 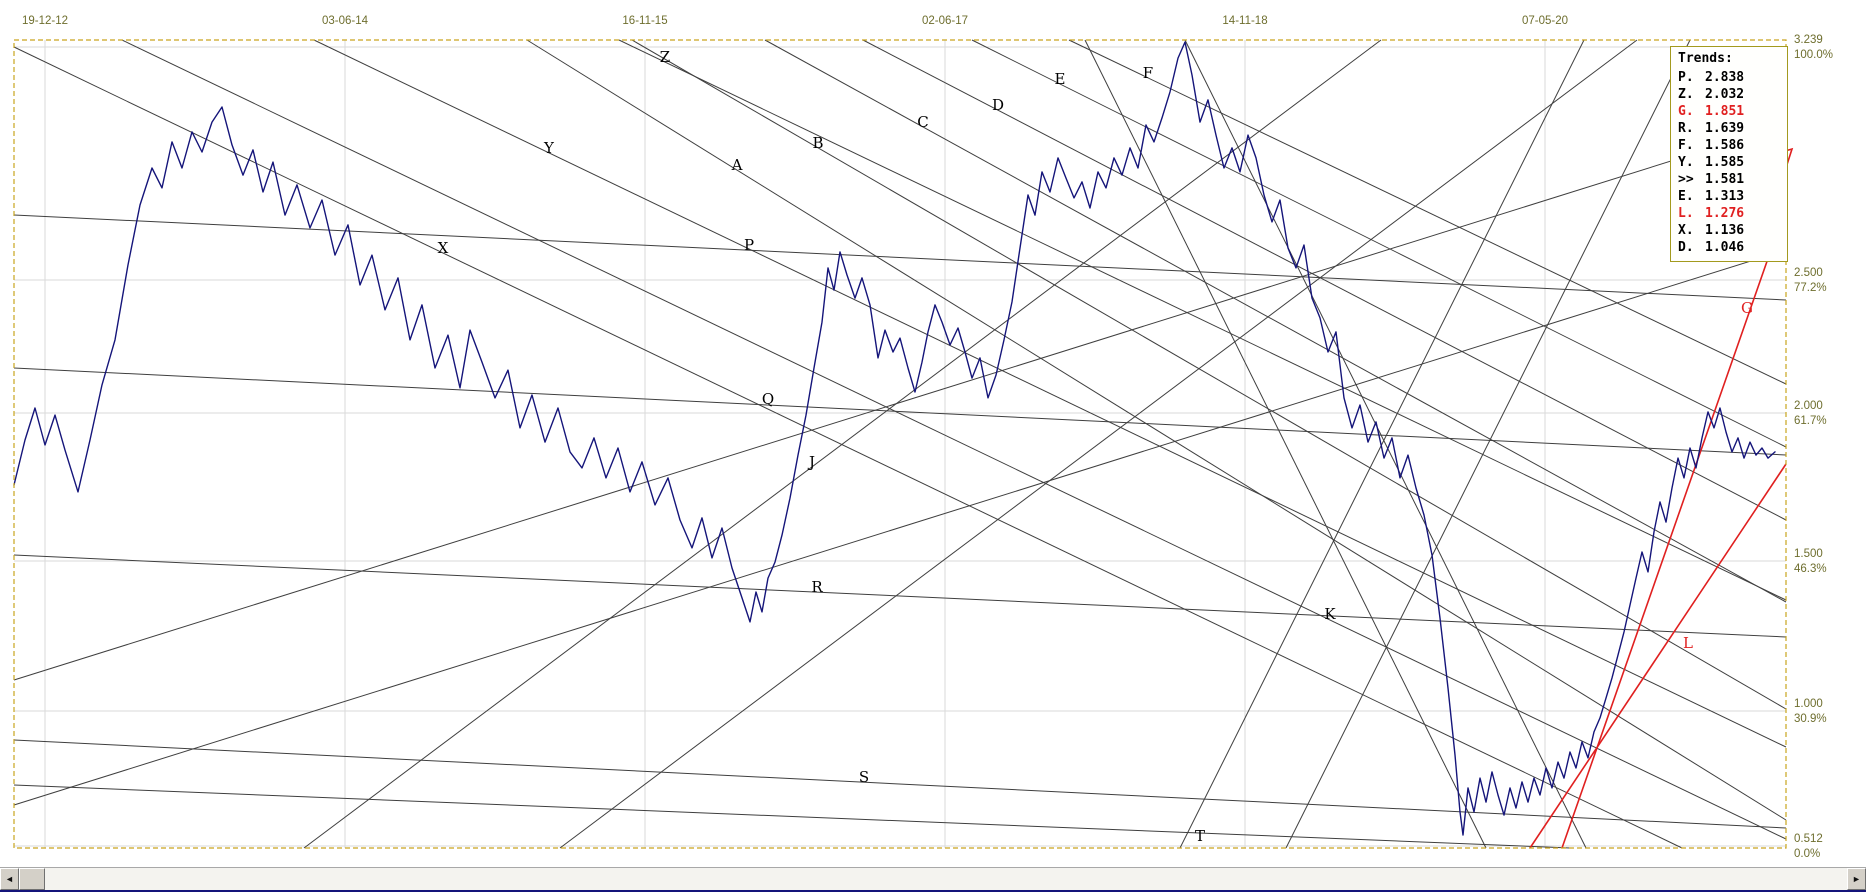 What do you see at coordinates (665, 57) in the screenshot?
I see `trend-label-Z: Z` at bounding box center [665, 57].